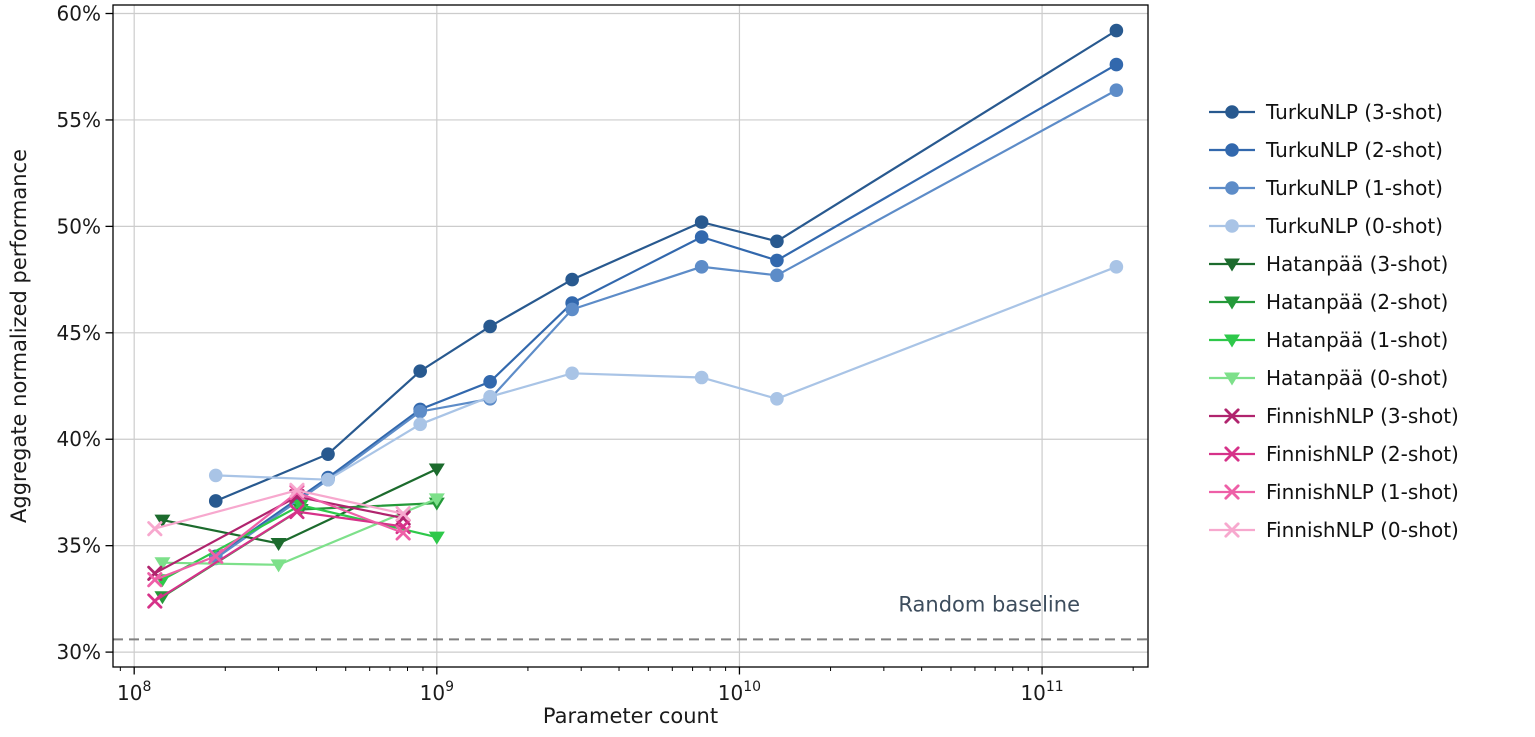 This screenshot has width=1535, height=737. Describe the element at coordinates (1362, 416) in the screenshot. I see `legend-label: FinnishNLP (3-shot)` at that location.